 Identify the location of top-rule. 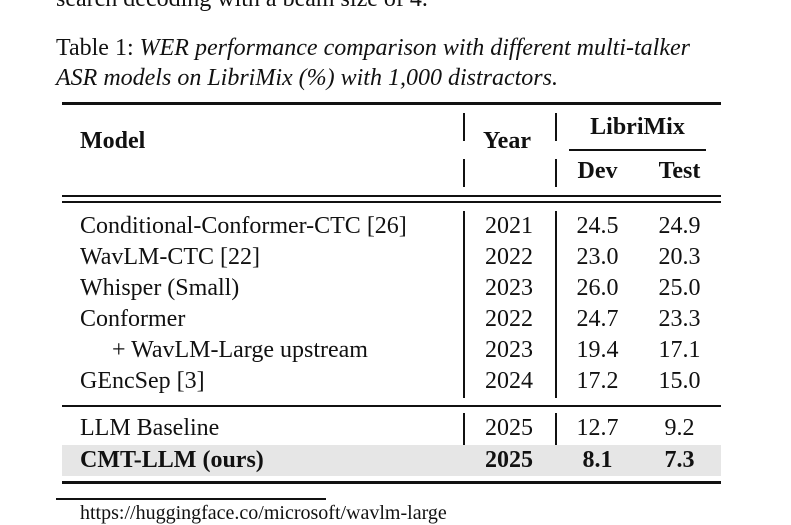
(391, 103).